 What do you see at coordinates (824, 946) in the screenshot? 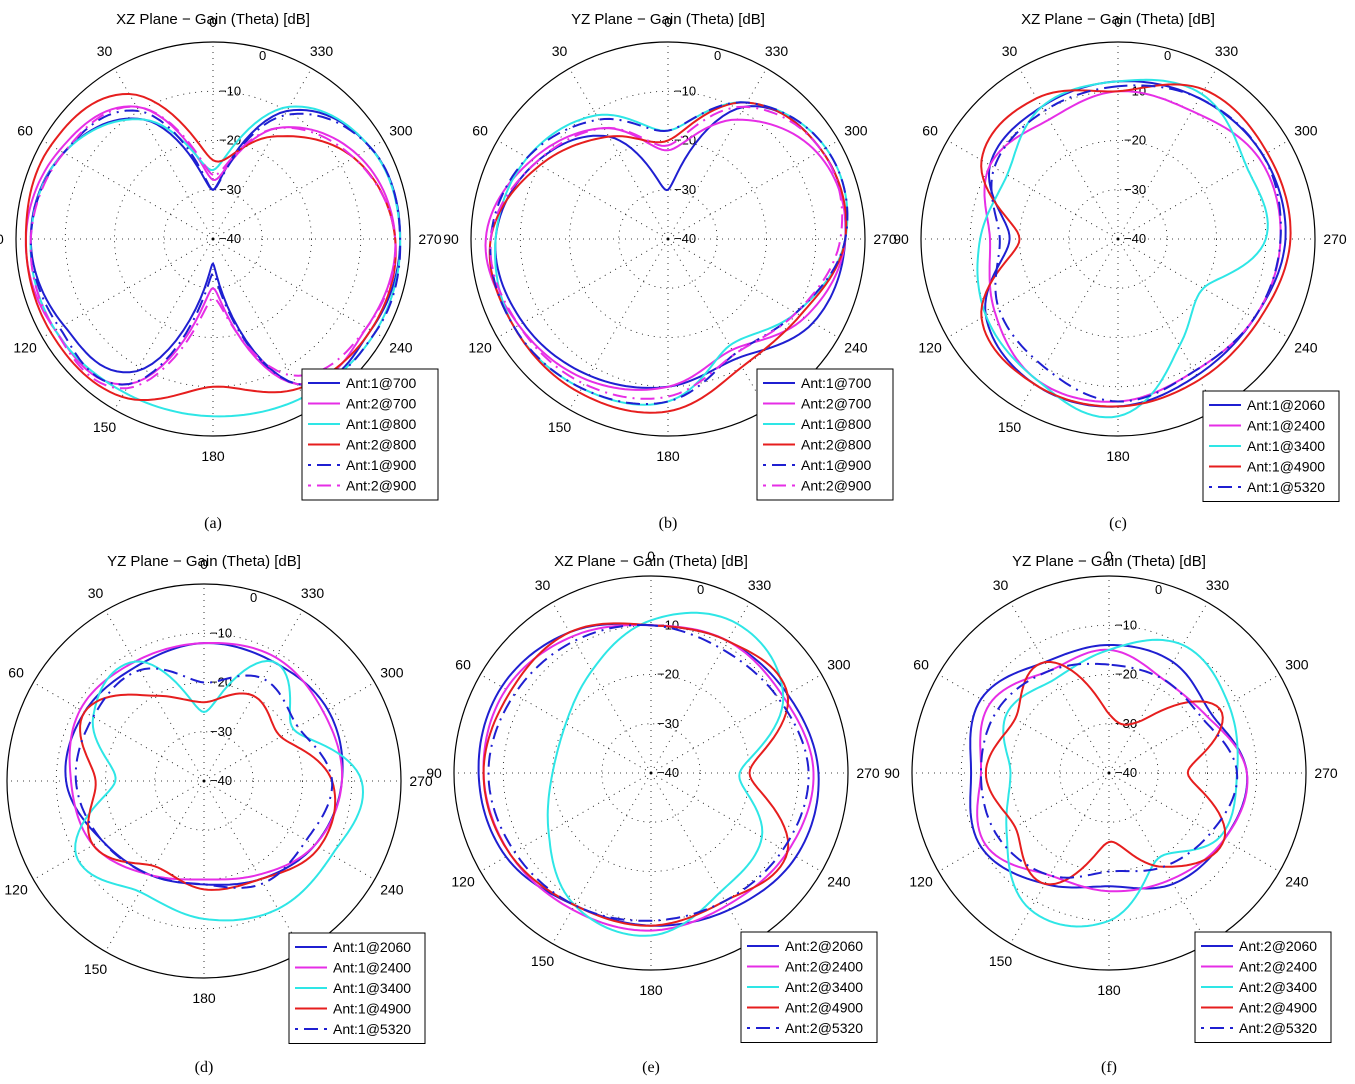
I see `legend-entry: Ant:2@2060` at bounding box center [824, 946].